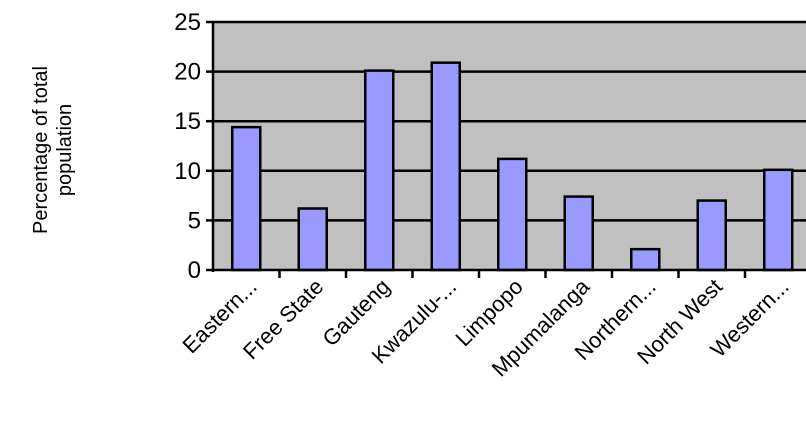  What do you see at coordinates (187, 146) in the screenshot?
I see `y-tick-labels: 0 5 10 15 20 25` at bounding box center [187, 146].